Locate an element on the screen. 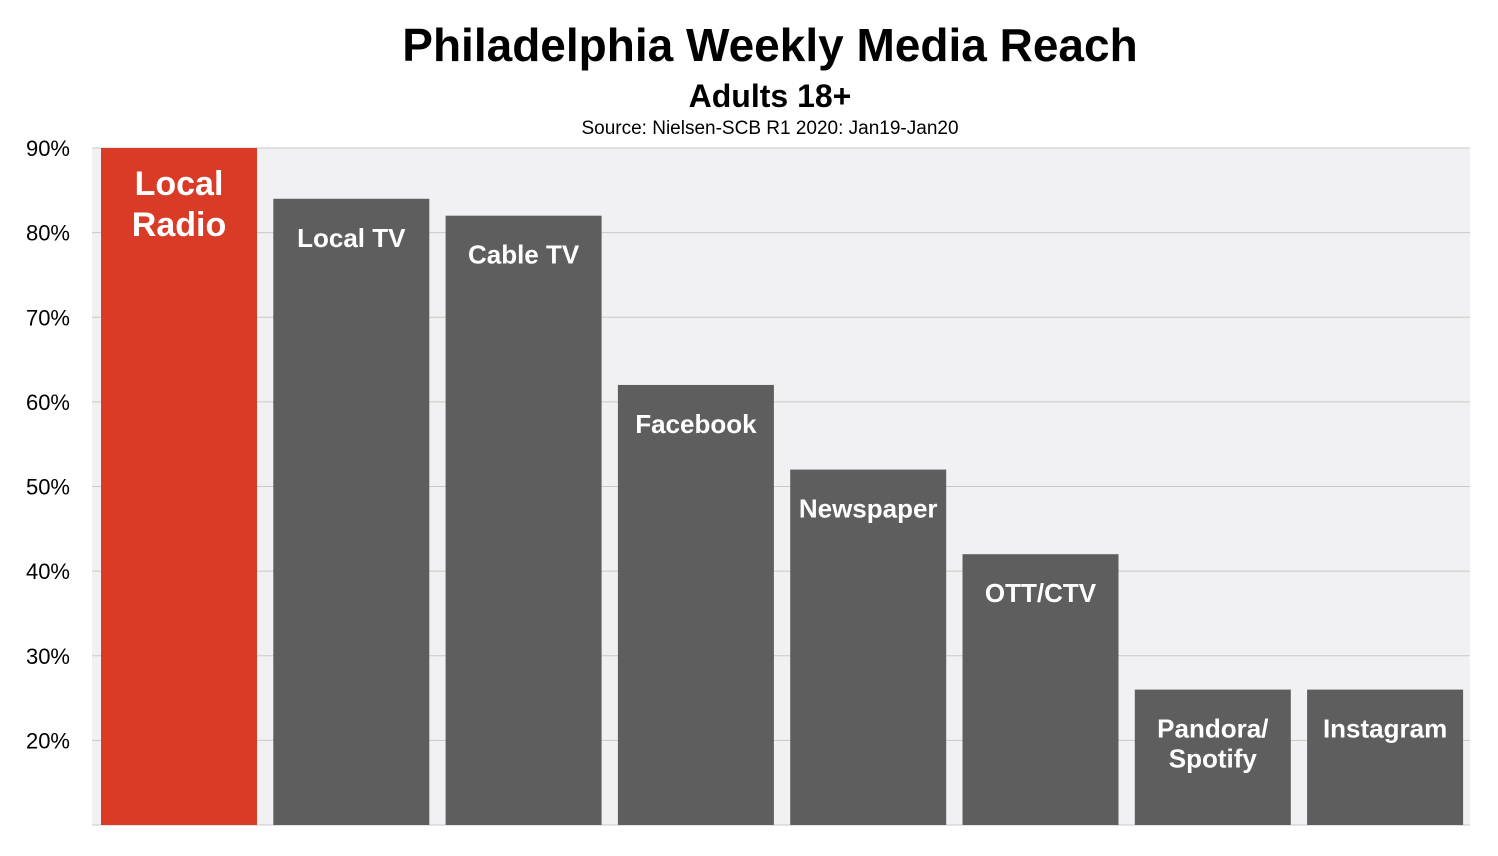  bar-label: Cable TV is located at coordinates (524, 255).